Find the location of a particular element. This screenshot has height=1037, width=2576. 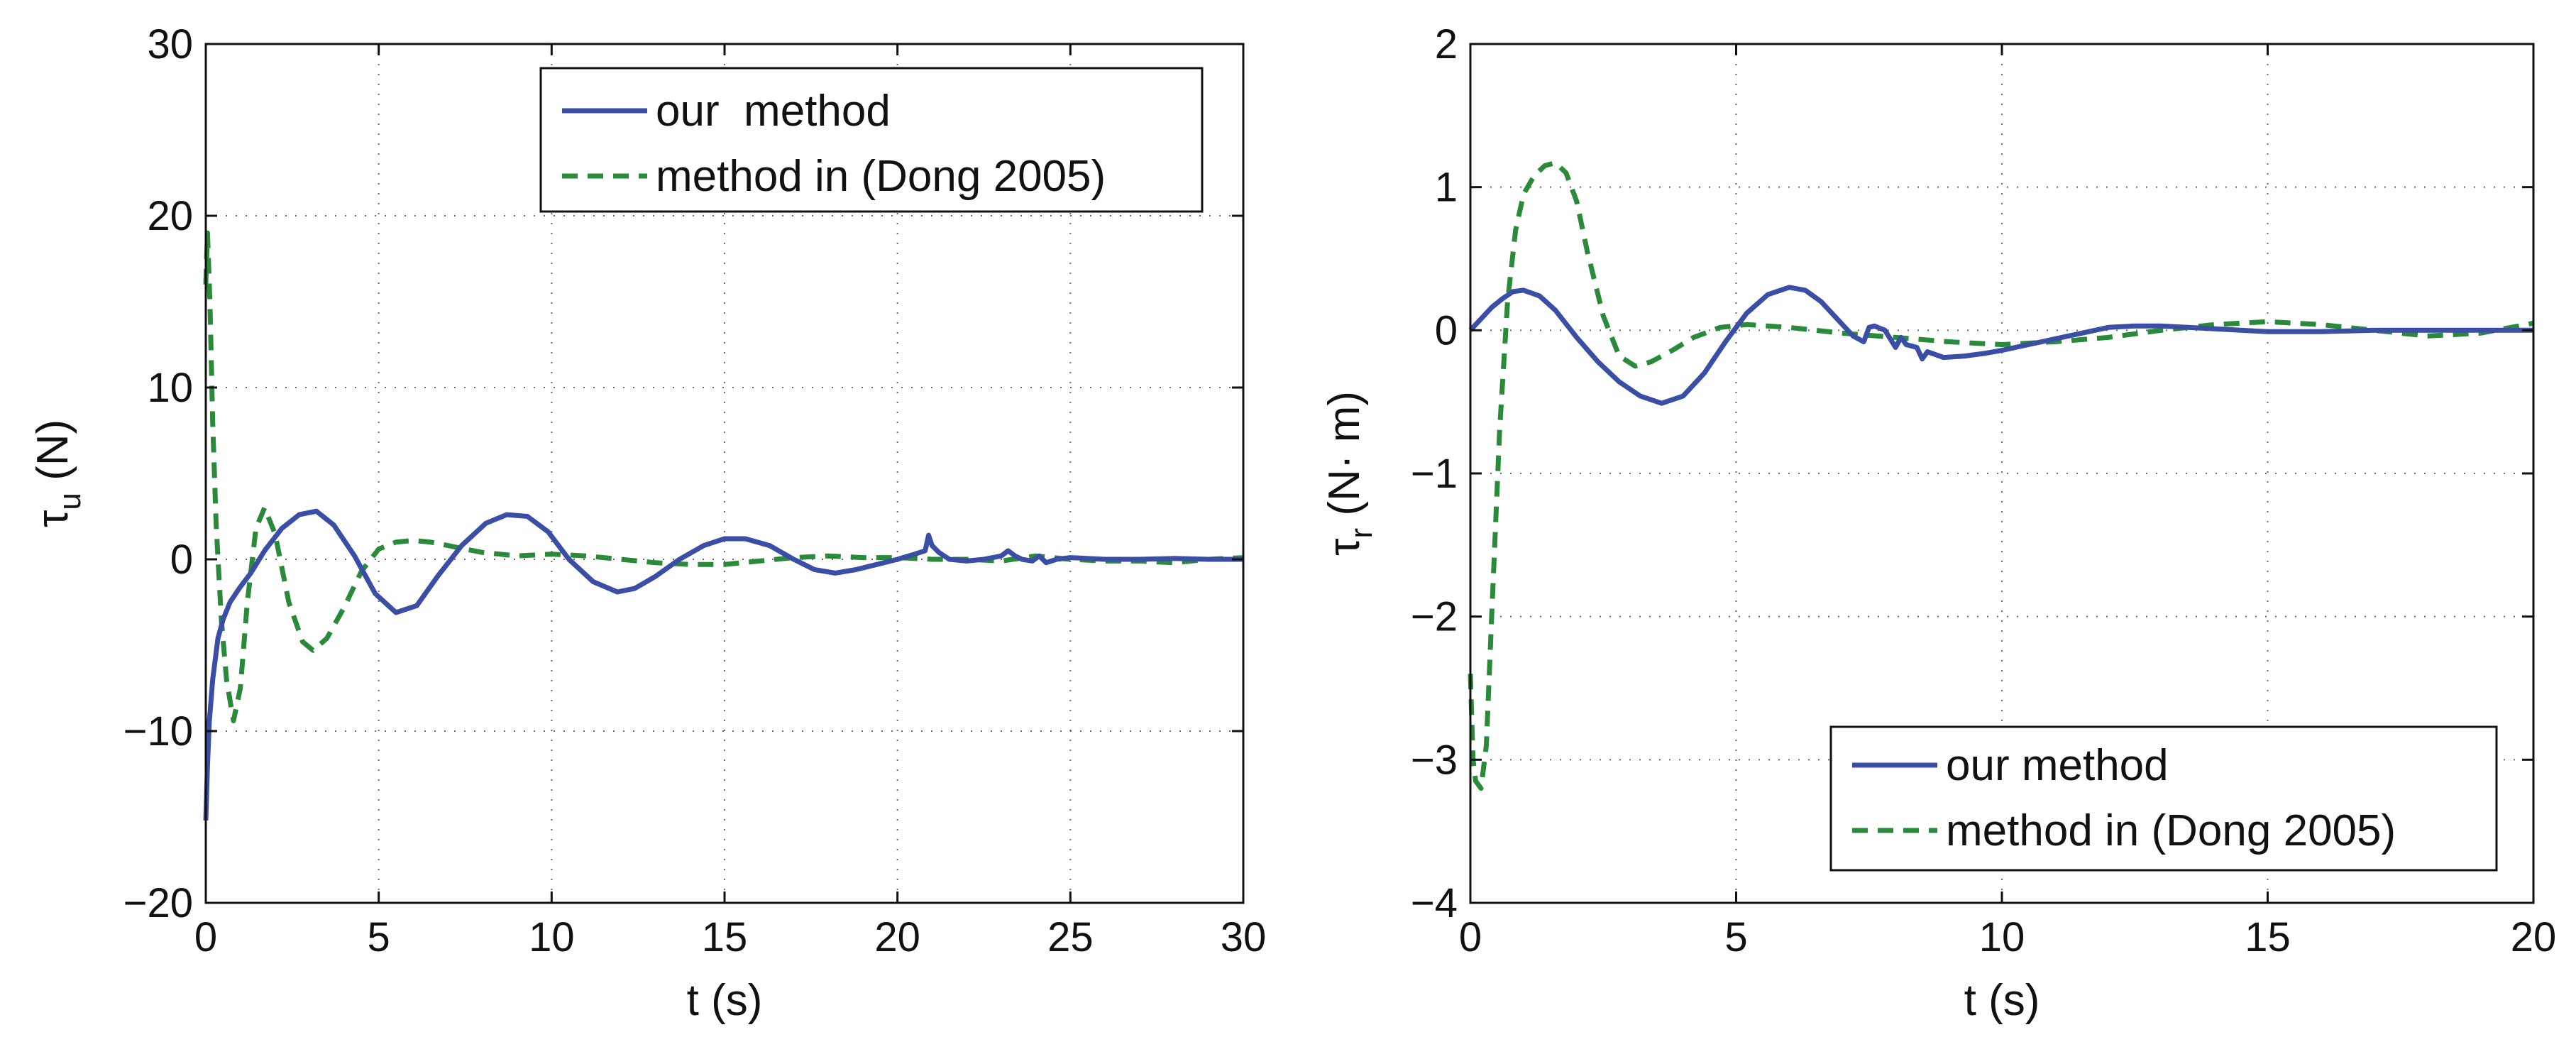

y-axis-label-unit: (N) is located at coordinates (52, 456).